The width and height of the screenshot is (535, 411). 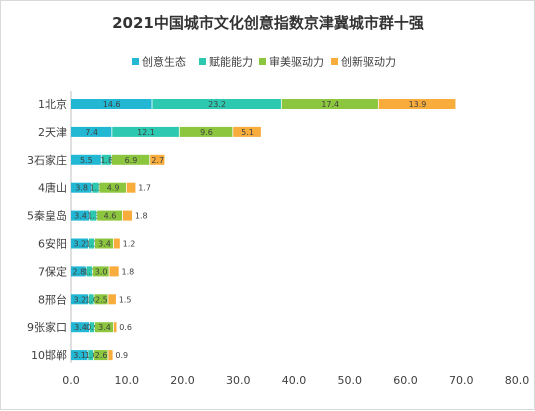 I want to click on data-label-9-2: 2.6, so click(x=101, y=355).